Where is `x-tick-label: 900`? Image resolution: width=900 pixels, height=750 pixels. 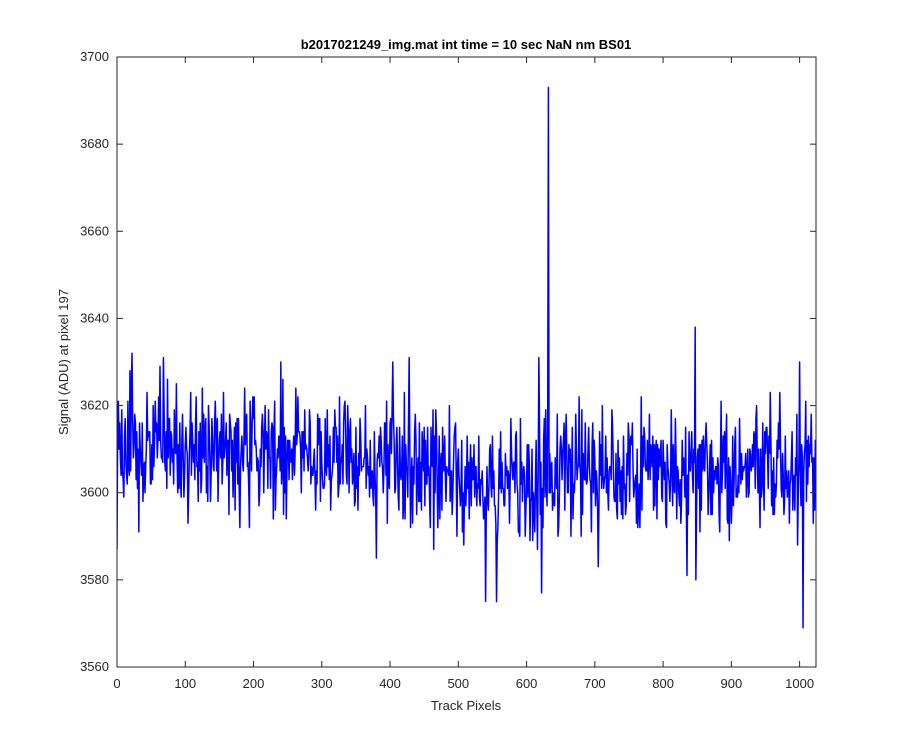 x-tick-label: 900 is located at coordinates (732, 683).